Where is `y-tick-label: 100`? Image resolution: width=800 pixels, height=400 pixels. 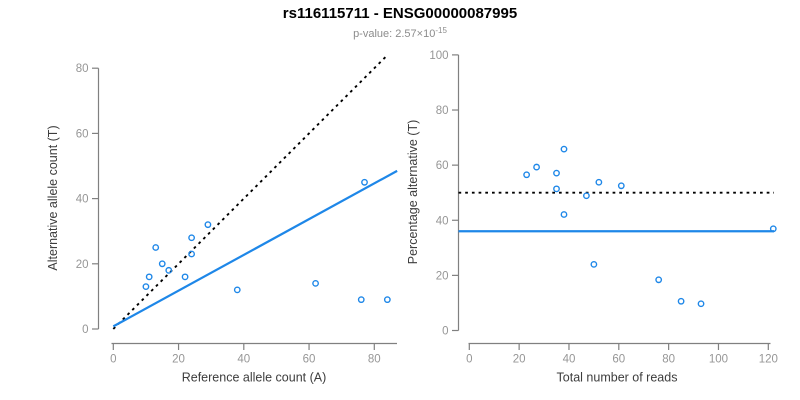 y-tick-label: 100 is located at coordinates (438, 56).